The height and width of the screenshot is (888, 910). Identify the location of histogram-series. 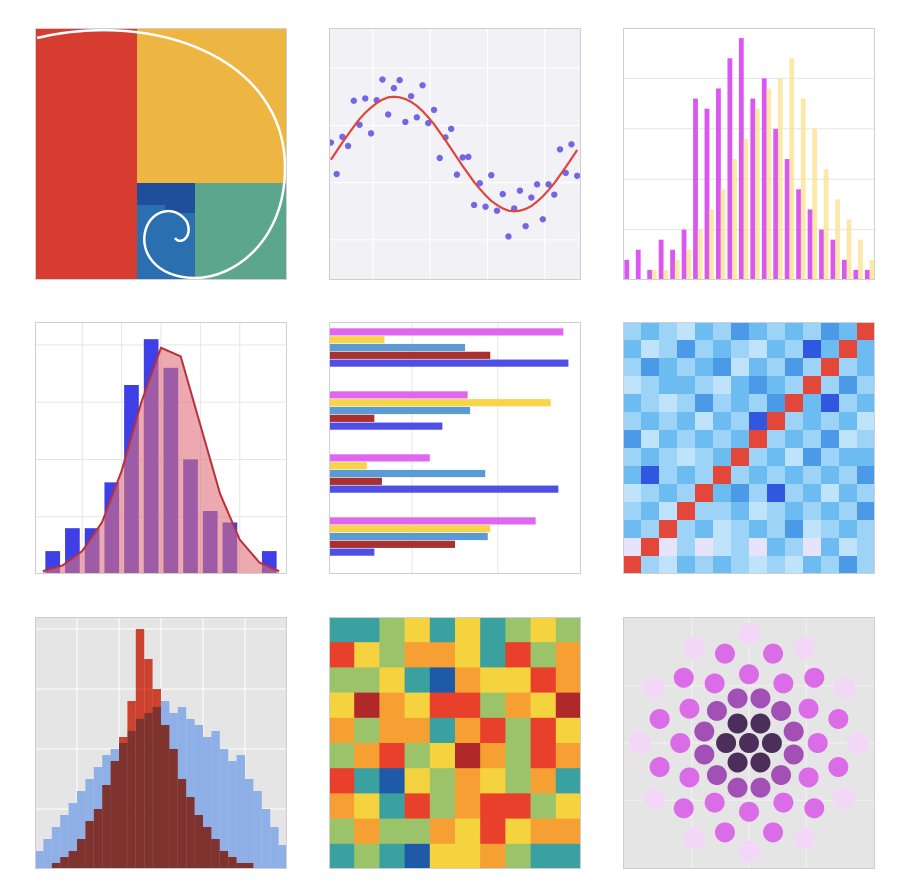
(152, 749).